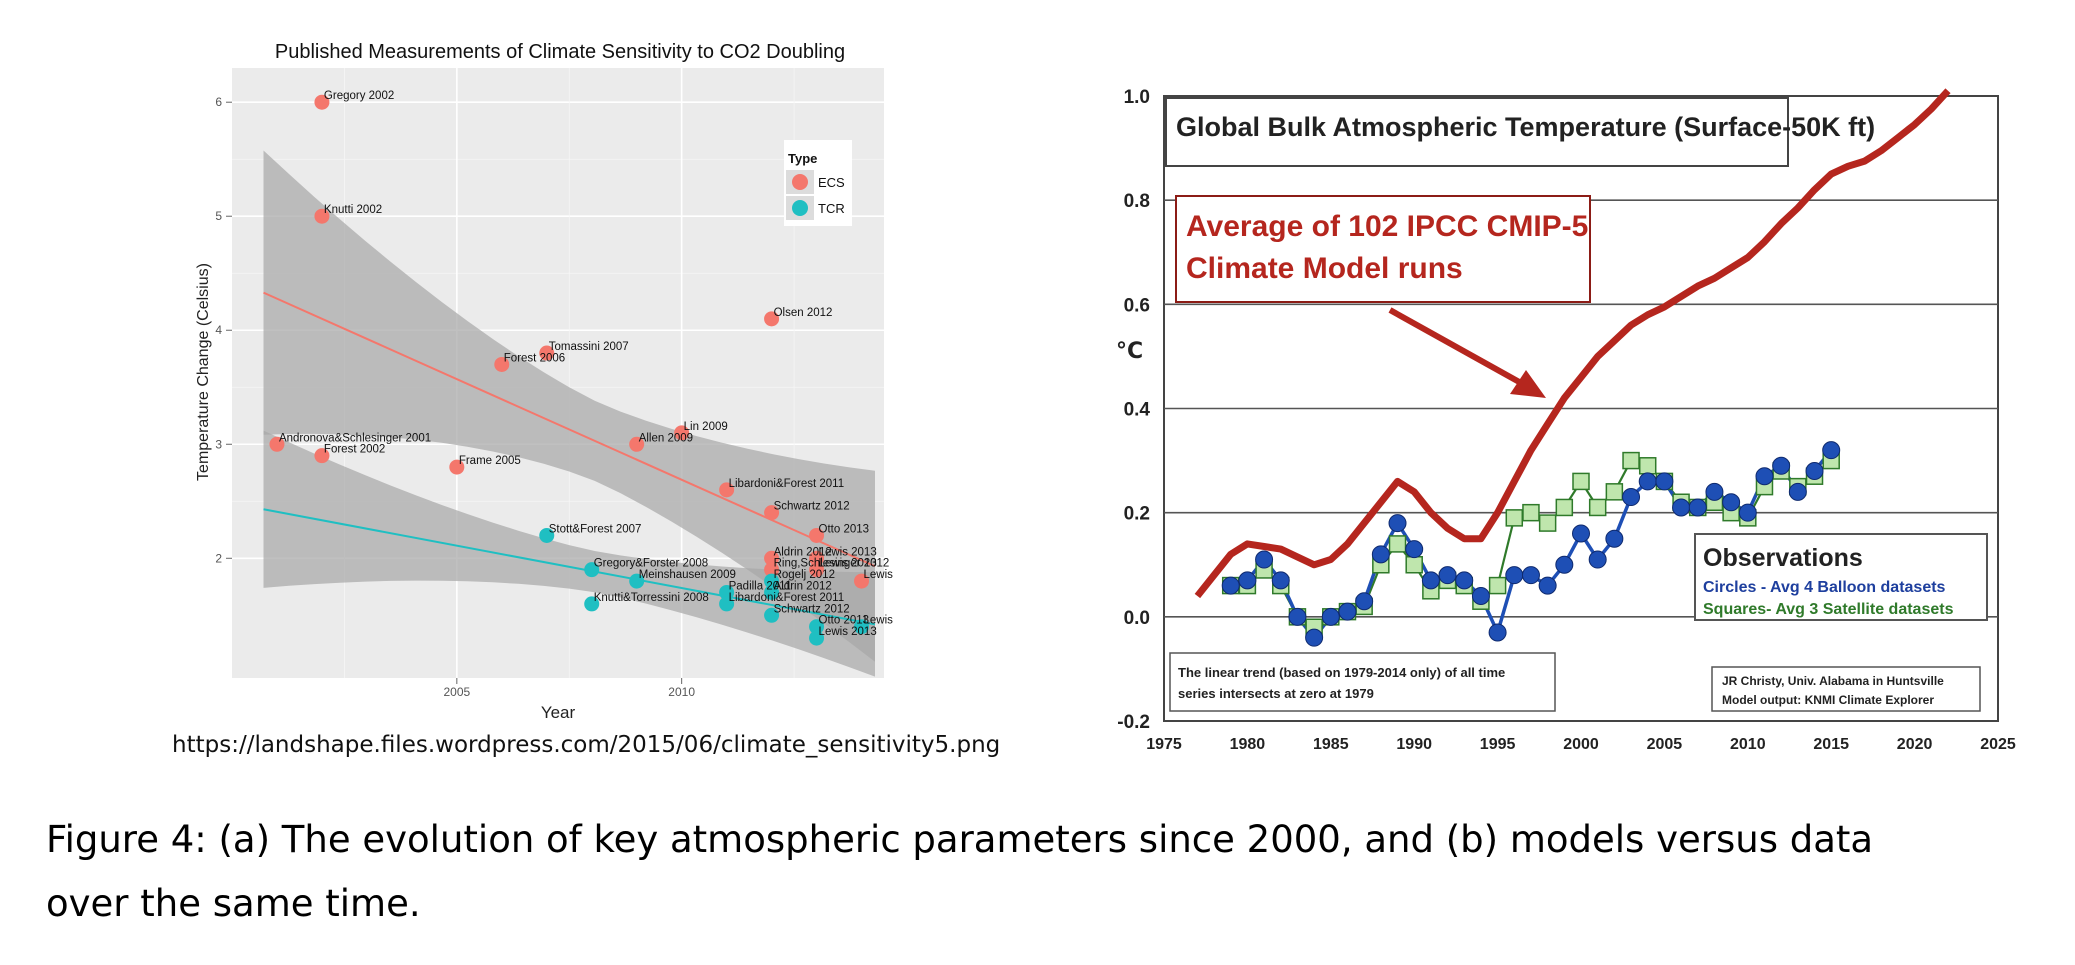 The image size is (2075, 965). What do you see at coordinates (455, 397) in the screenshot?
I see `chart-a-tick-labels: 2 3 4 5 6 2005 2010` at bounding box center [455, 397].